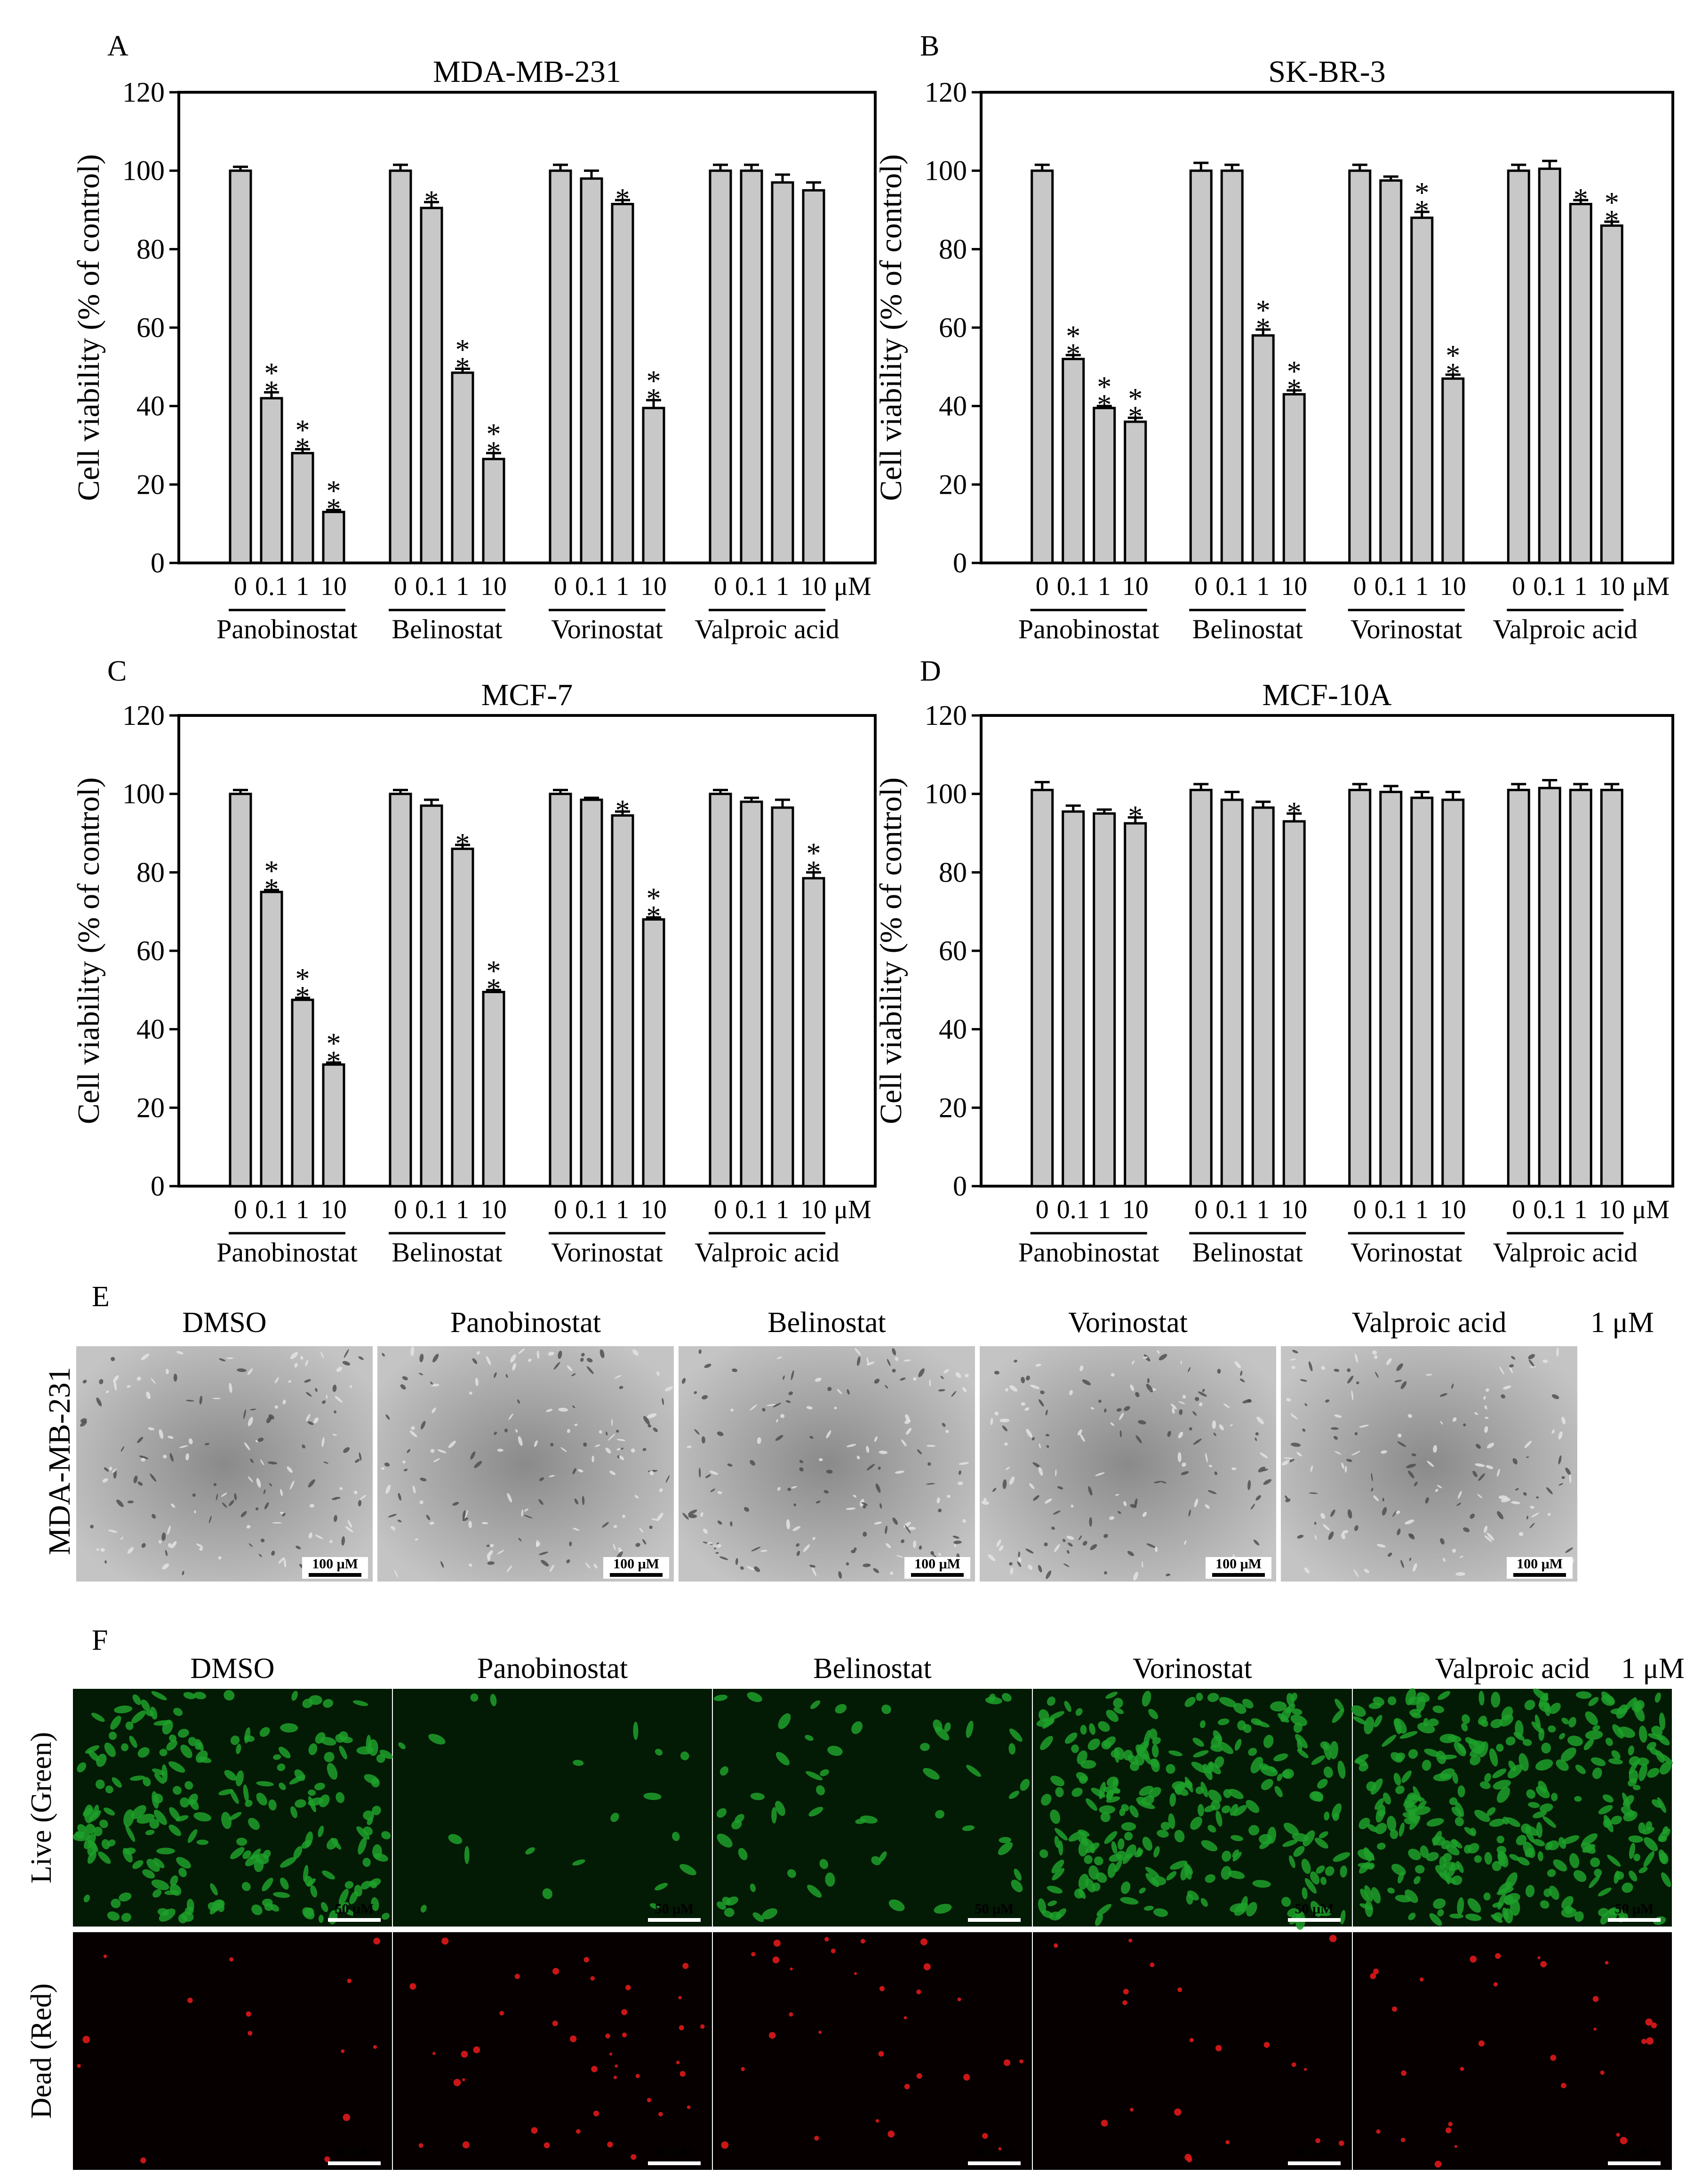  I want to click on dose-label: 0, so click(1042, 586).